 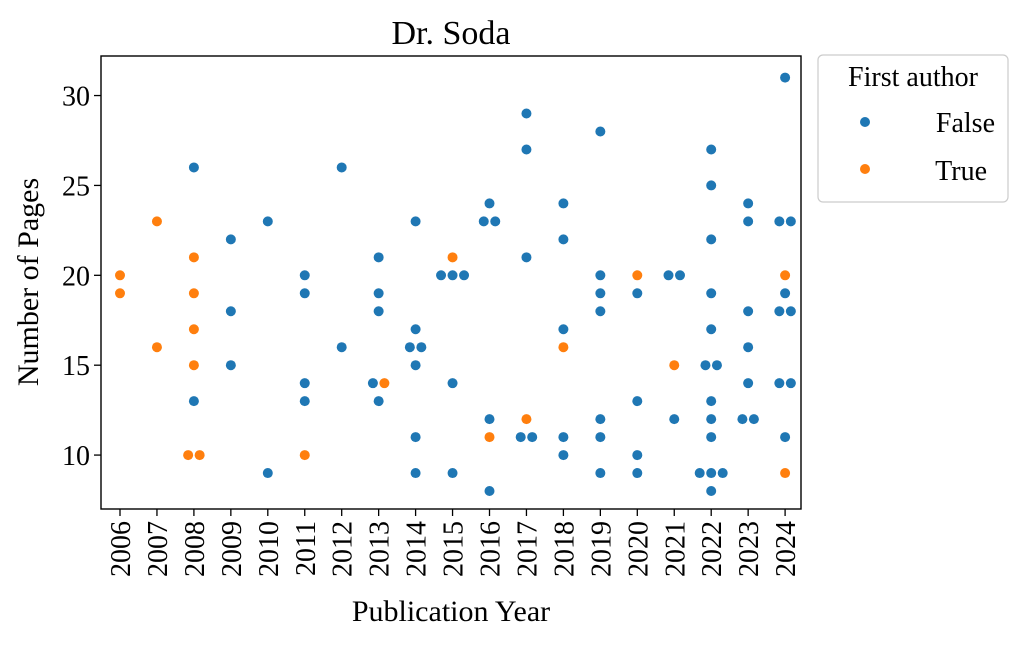 I want to click on x-tick-label: 2022, so click(x=712, y=549).